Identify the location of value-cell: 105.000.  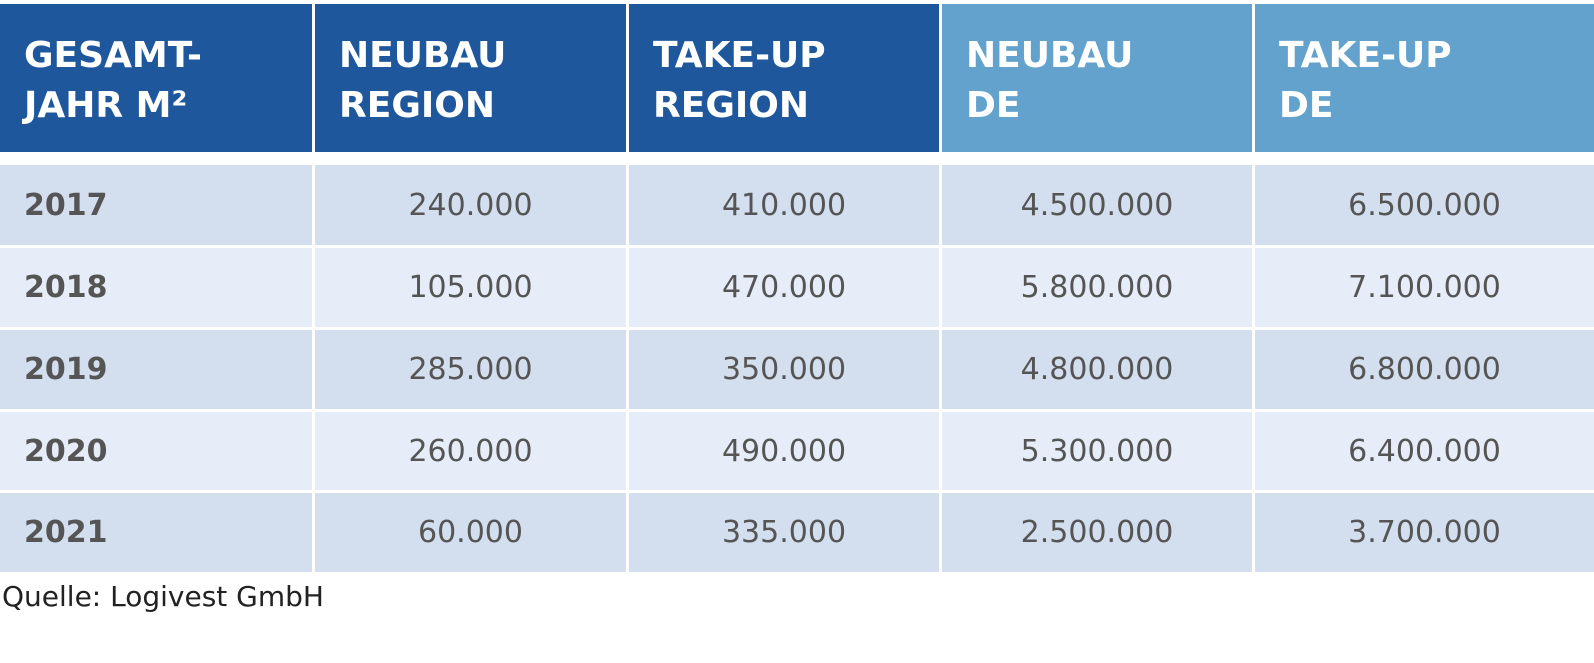
(470, 287).